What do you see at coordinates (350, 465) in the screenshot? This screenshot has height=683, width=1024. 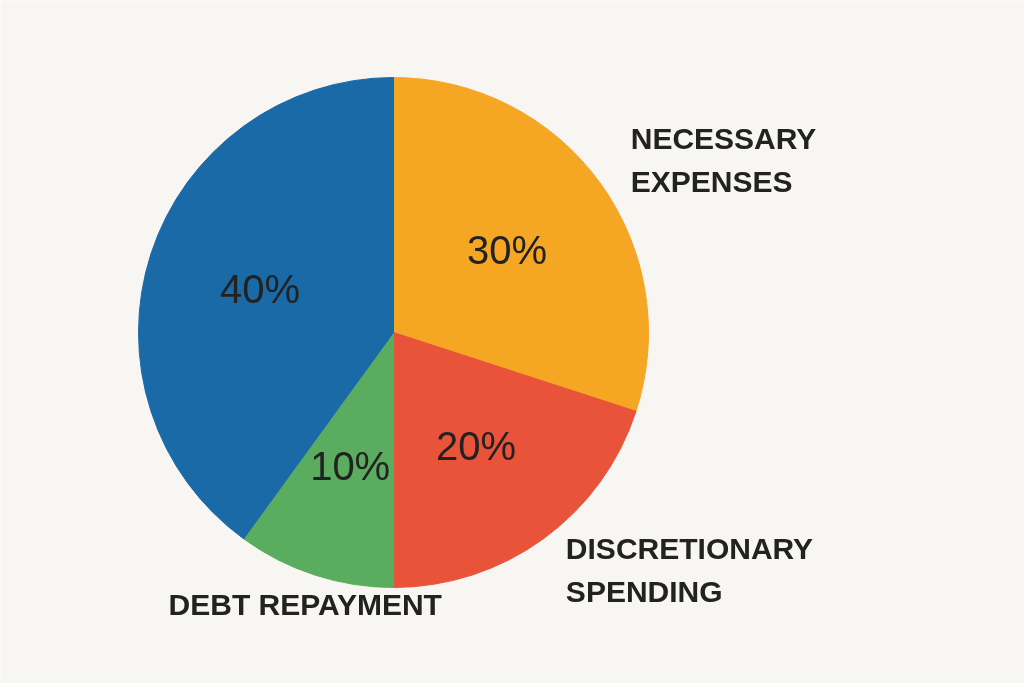 I see `data-label: 10%` at bounding box center [350, 465].